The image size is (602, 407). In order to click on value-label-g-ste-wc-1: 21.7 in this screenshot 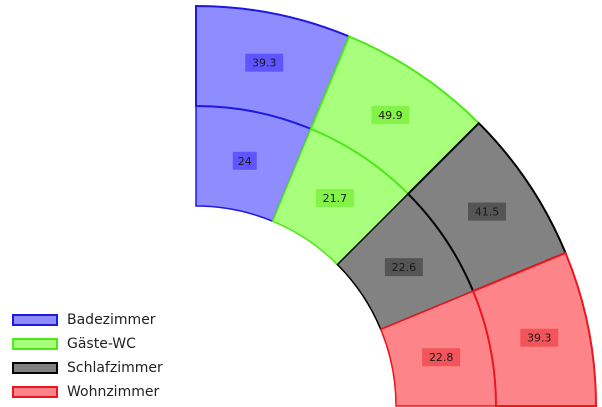, I will do `click(334, 198)`.